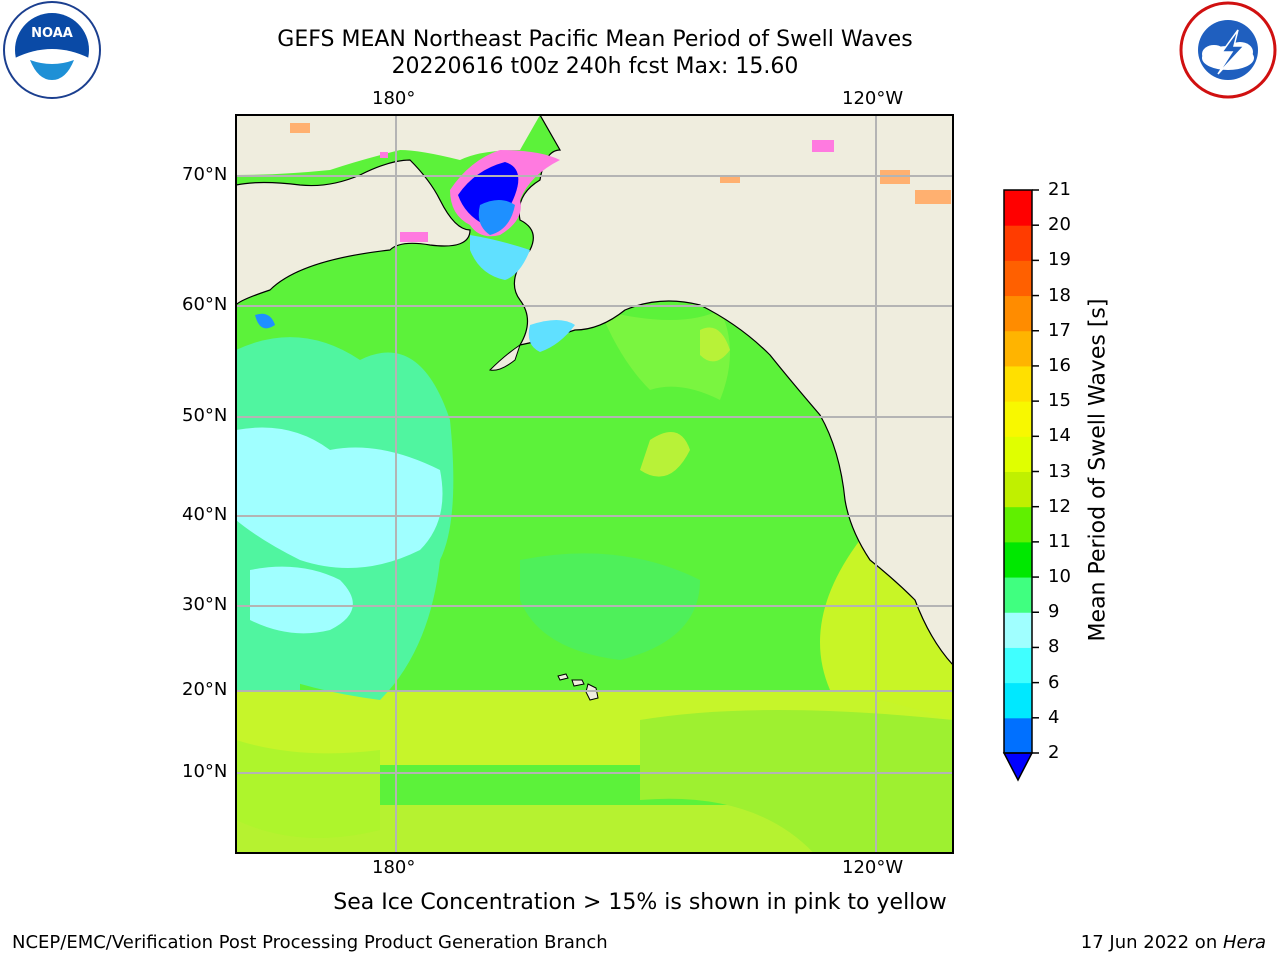 The image size is (1280, 960). Describe the element at coordinates (1059, 436) in the screenshot. I see `colorbar-tick-label: 14` at that location.